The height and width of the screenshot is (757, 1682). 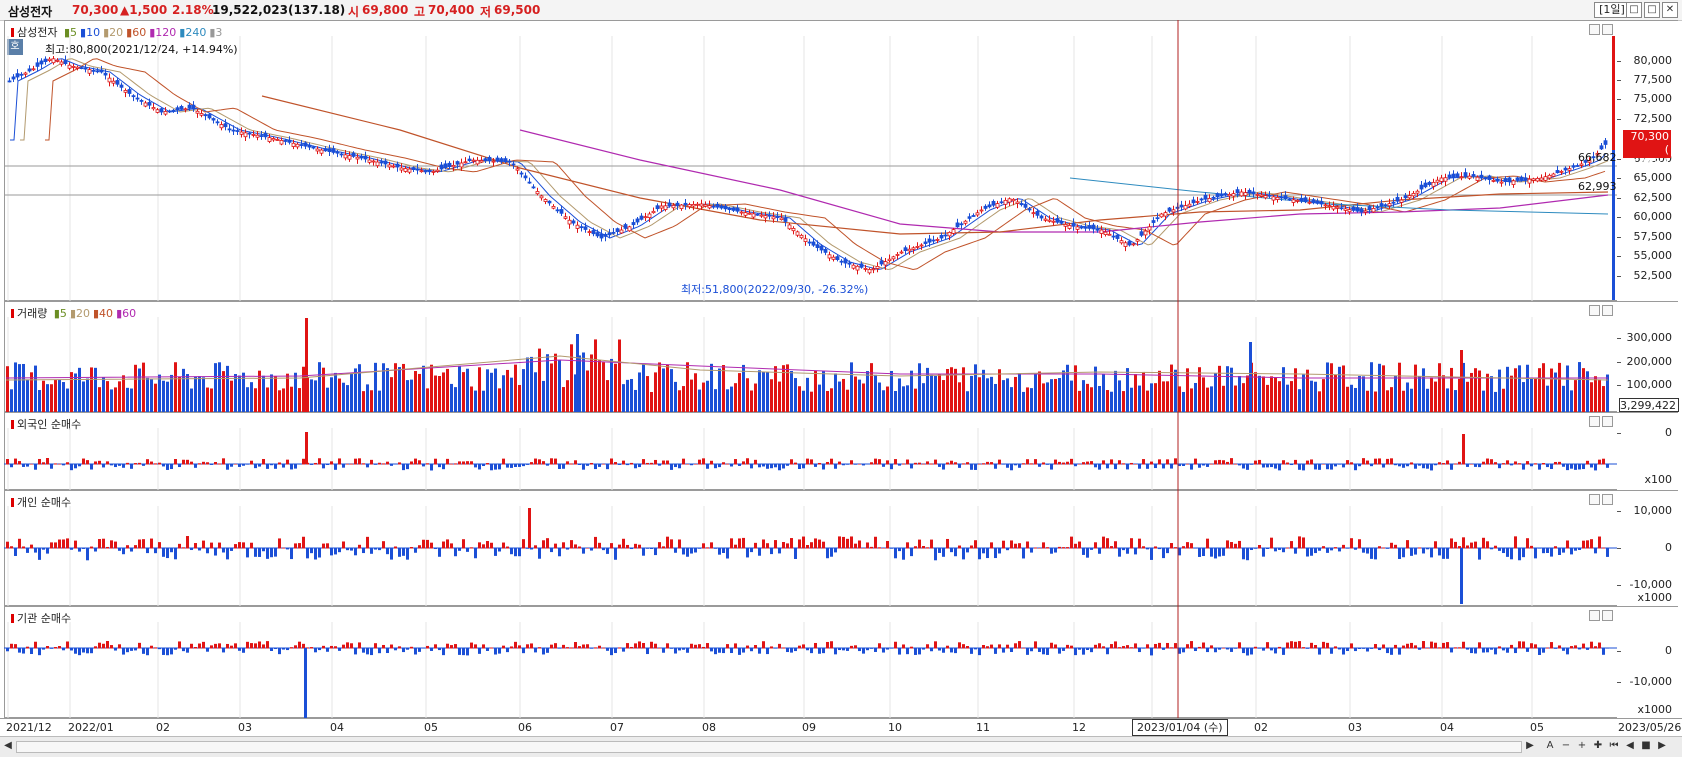 I want to click on quote-badge: 호, so click(x=15, y=47).